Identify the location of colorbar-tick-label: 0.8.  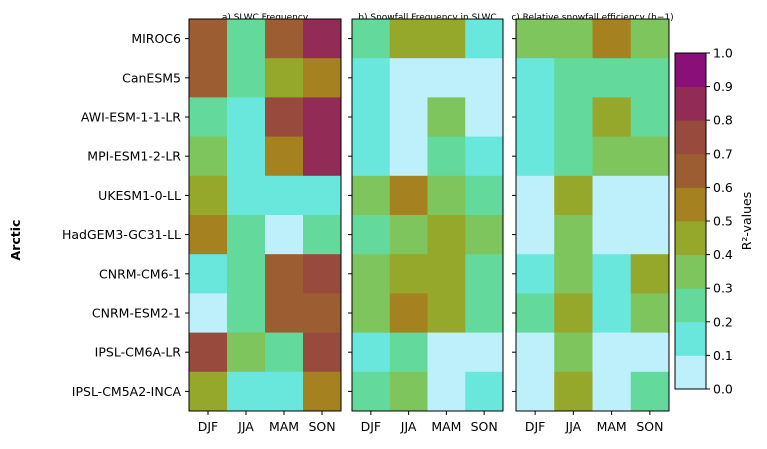
(723, 120).